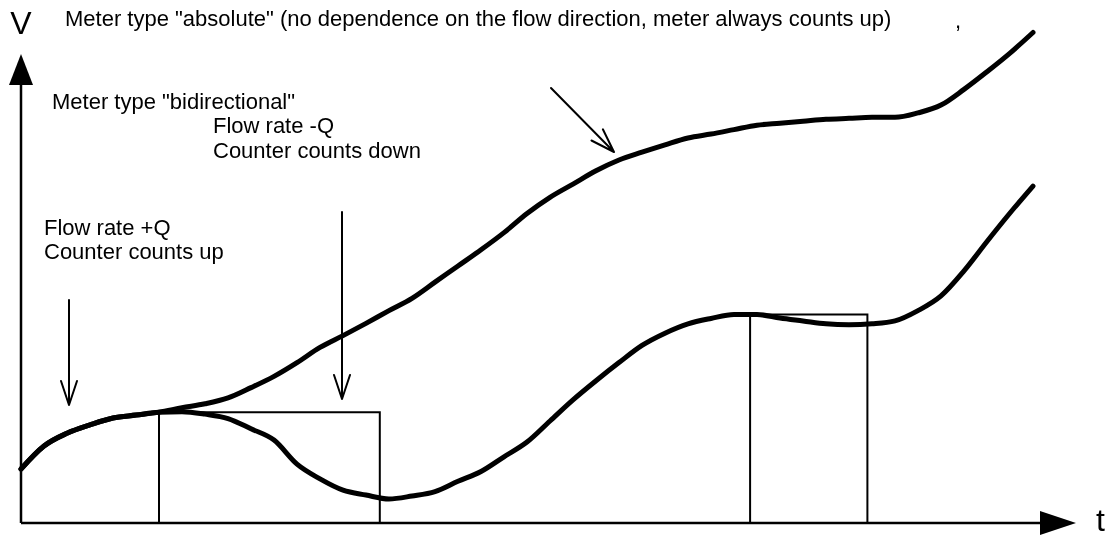 The width and height of the screenshot is (1106, 538). I want to click on y-axis-title: V, so click(21, 23).